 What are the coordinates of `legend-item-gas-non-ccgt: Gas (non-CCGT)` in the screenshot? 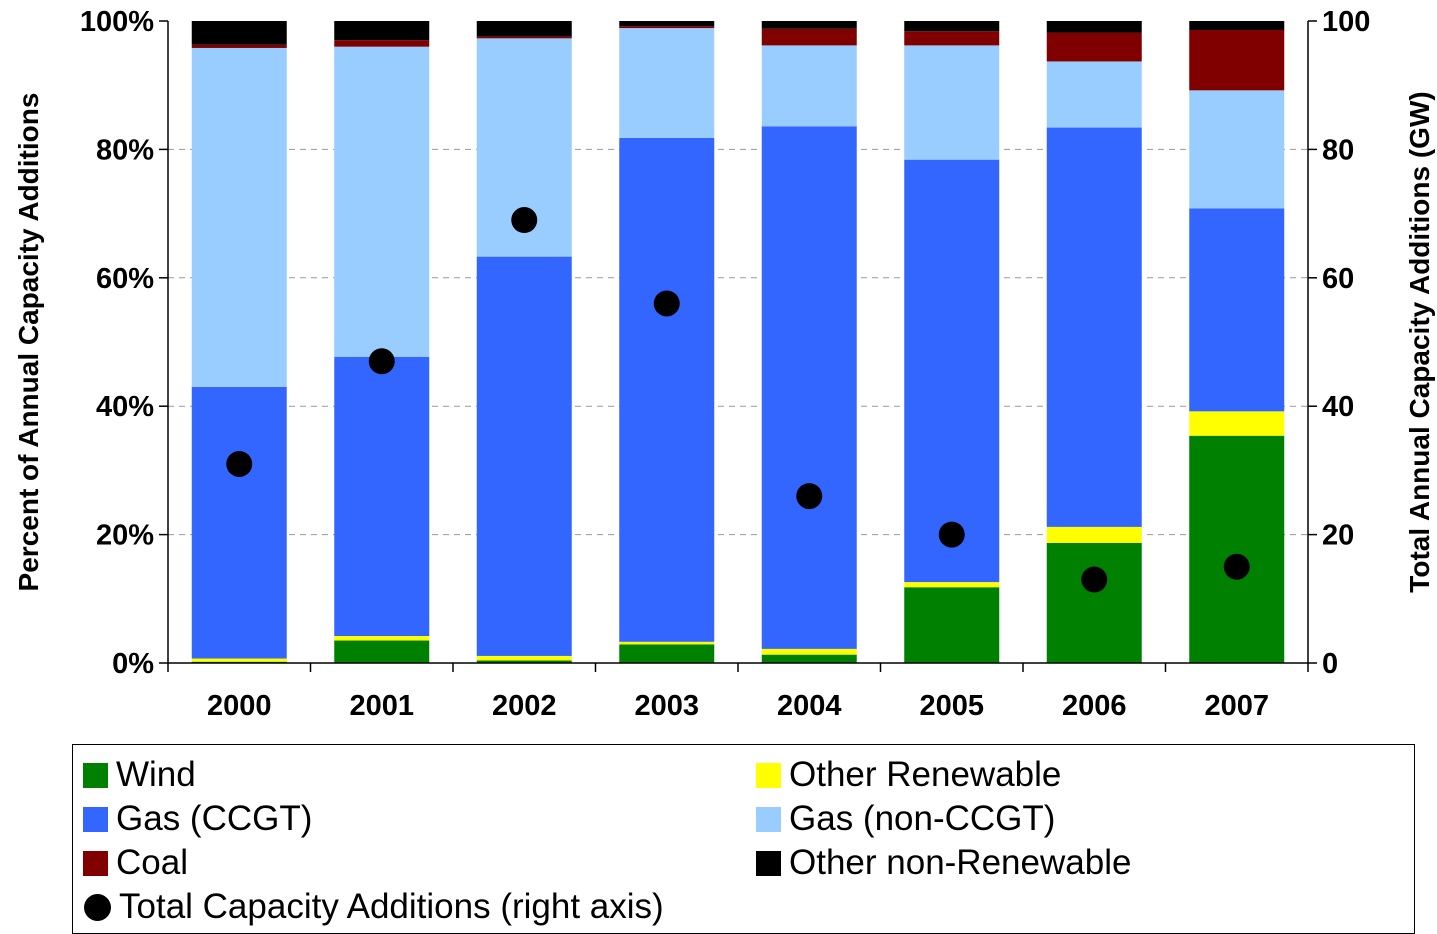 It's located at (905, 819).